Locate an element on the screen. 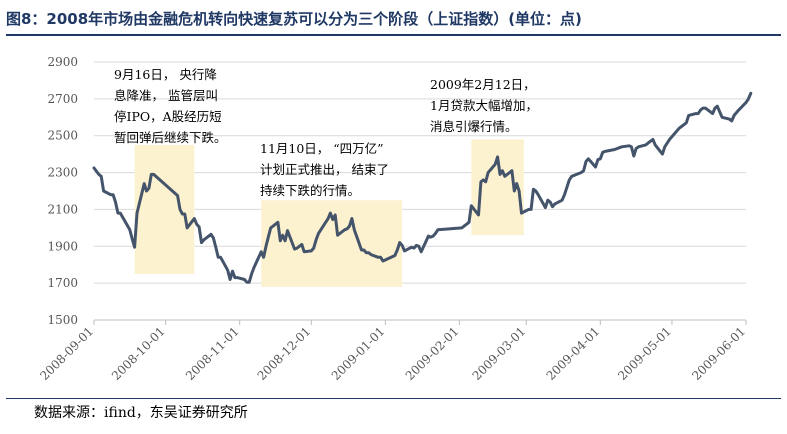  title-divider is located at coordinates (393, 35).